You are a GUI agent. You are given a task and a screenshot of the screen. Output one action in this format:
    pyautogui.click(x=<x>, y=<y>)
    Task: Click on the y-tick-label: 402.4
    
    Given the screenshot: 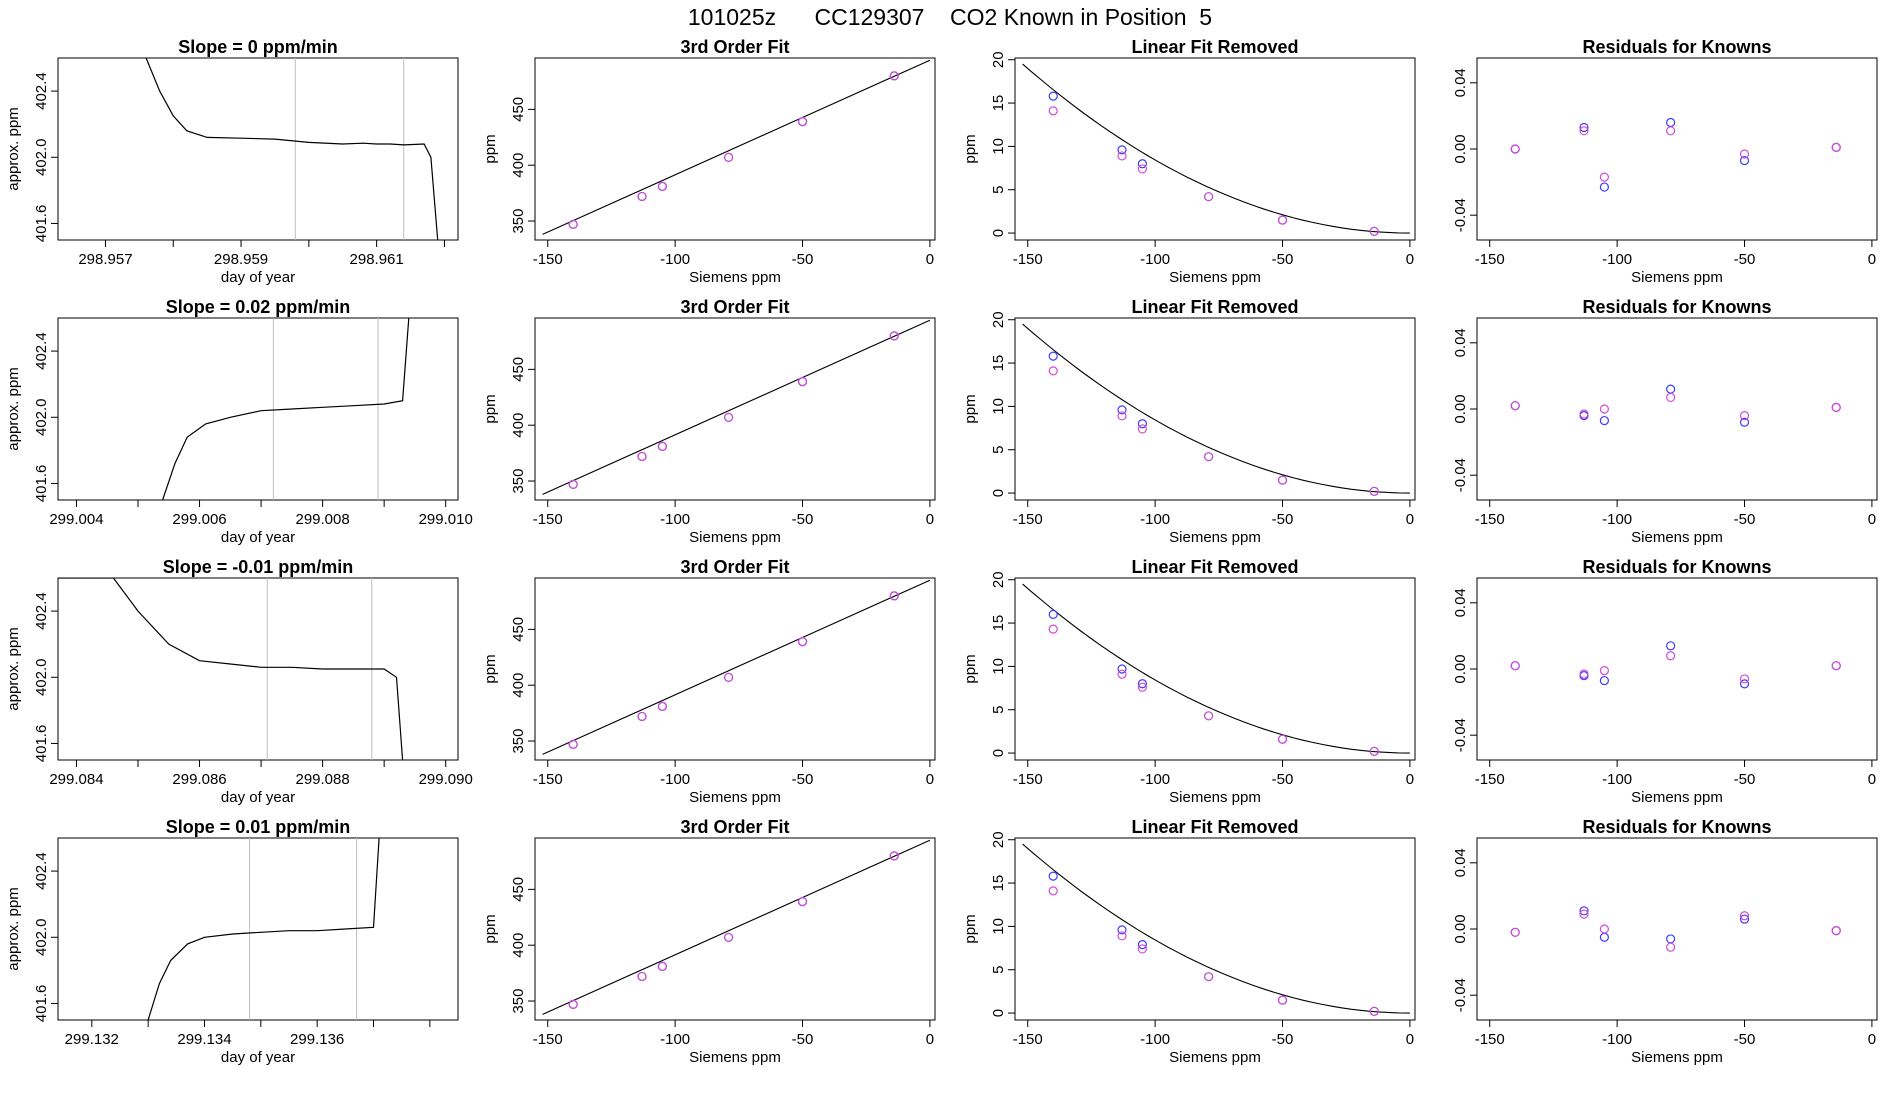 What is the action you would take?
    pyautogui.click(x=41, y=91)
    